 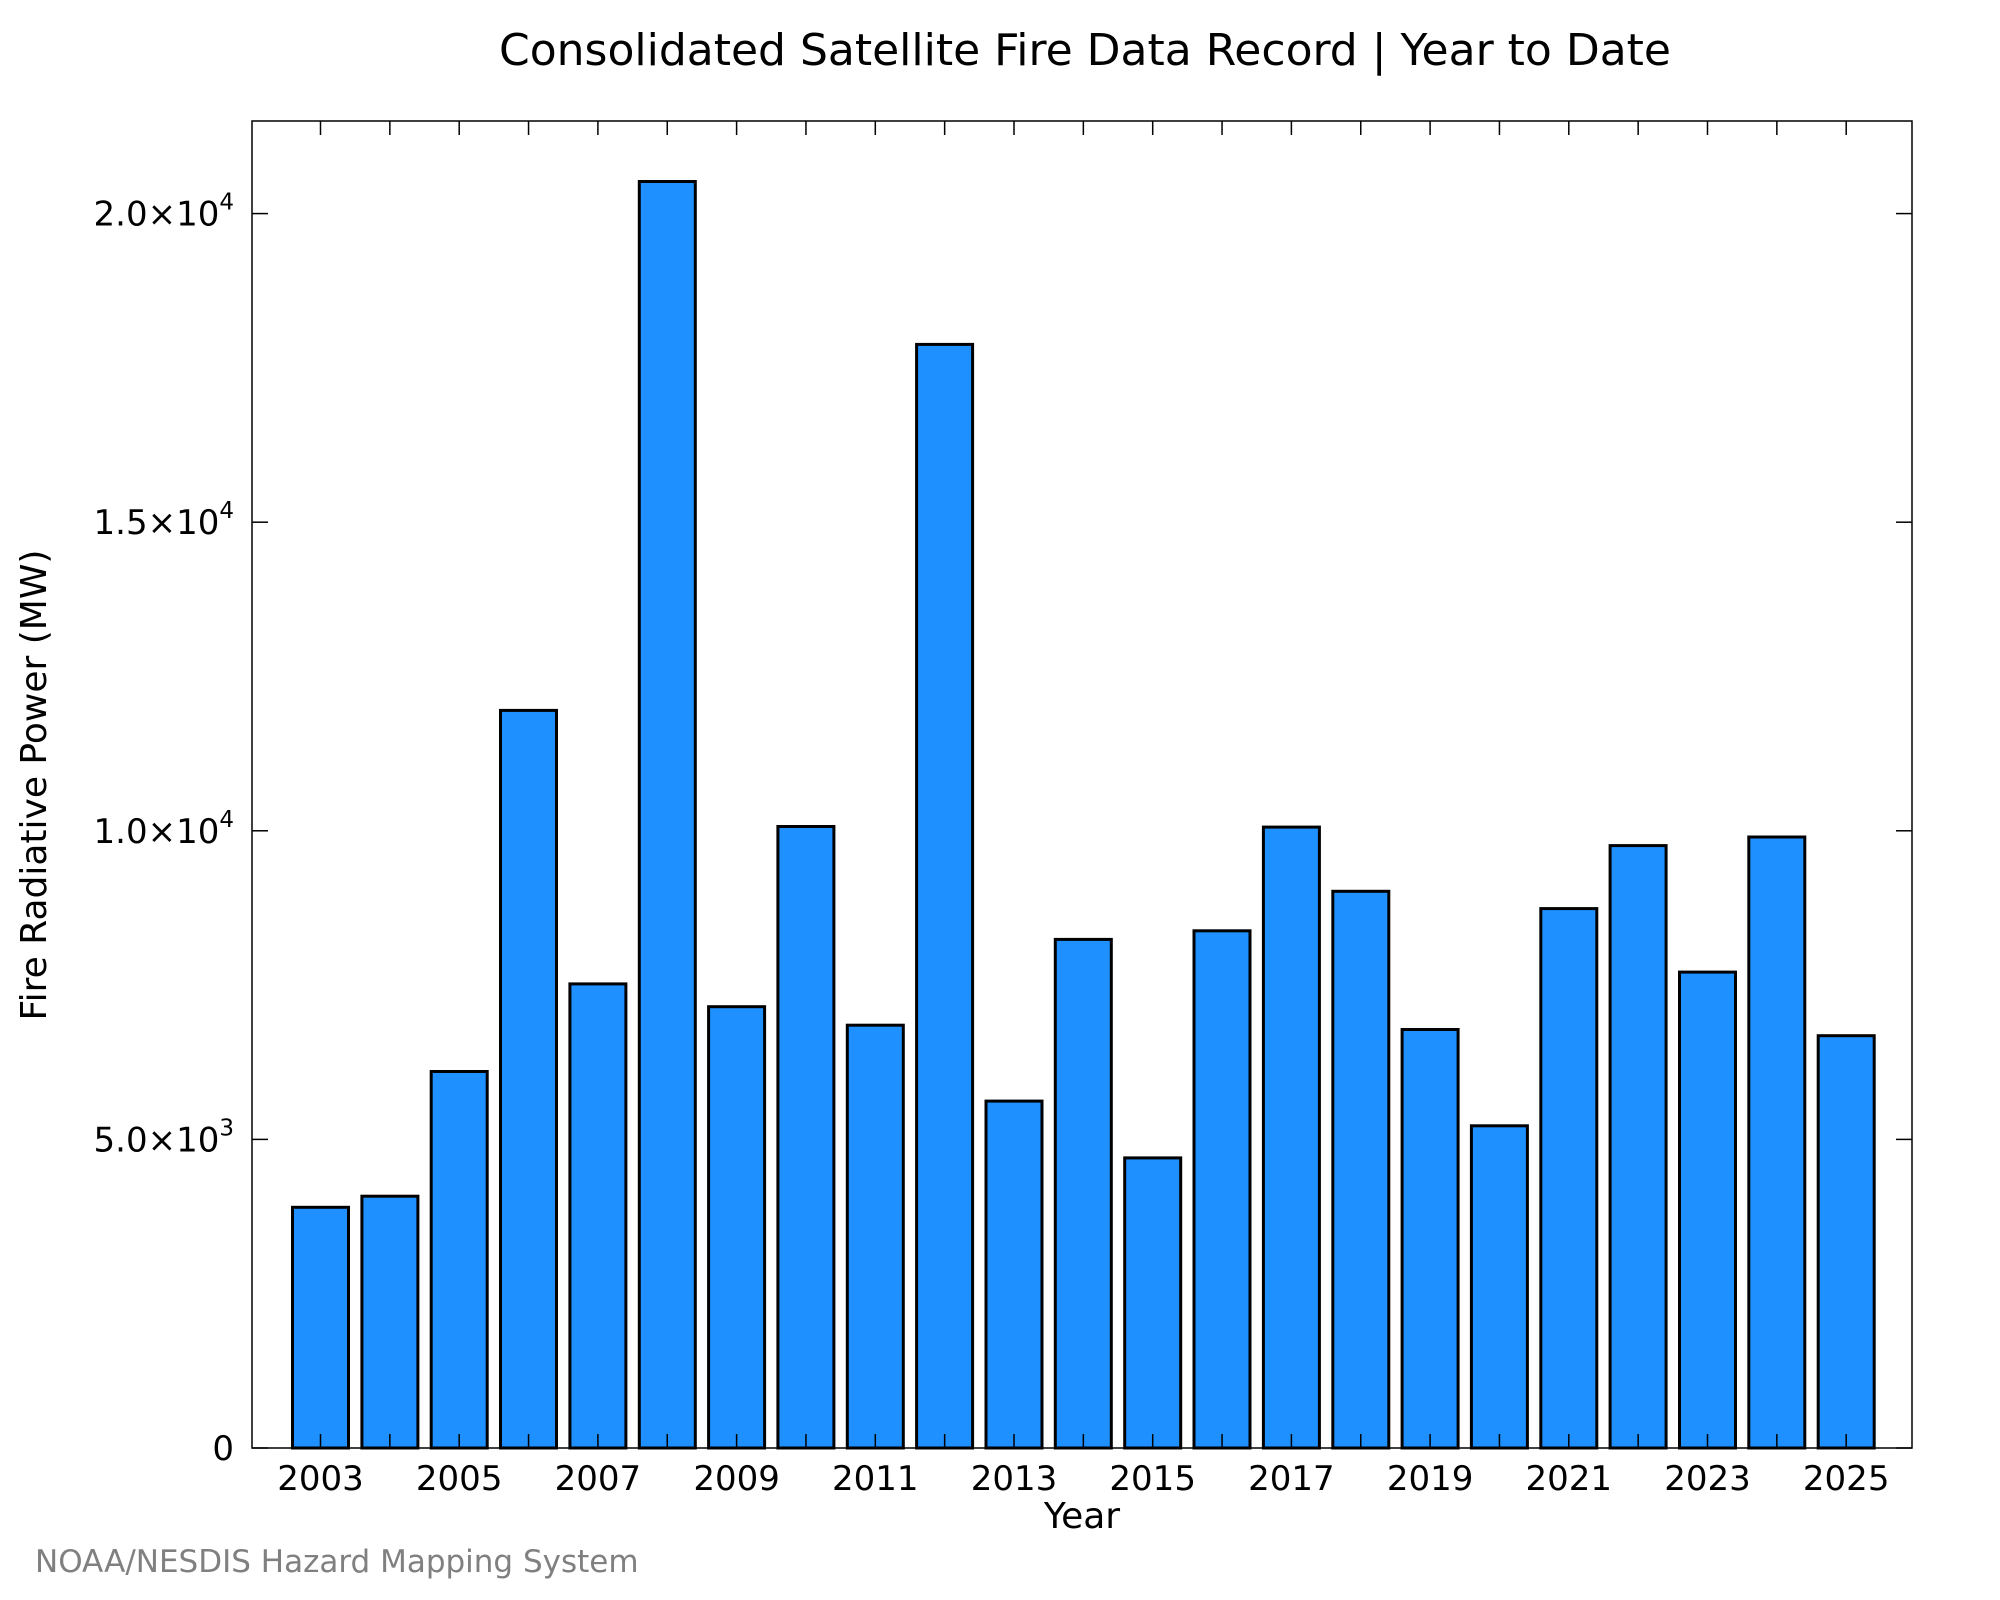 What do you see at coordinates (390, 1322) in the screenshot?
I see `bar-2004` at bounding box center [390, 1322].